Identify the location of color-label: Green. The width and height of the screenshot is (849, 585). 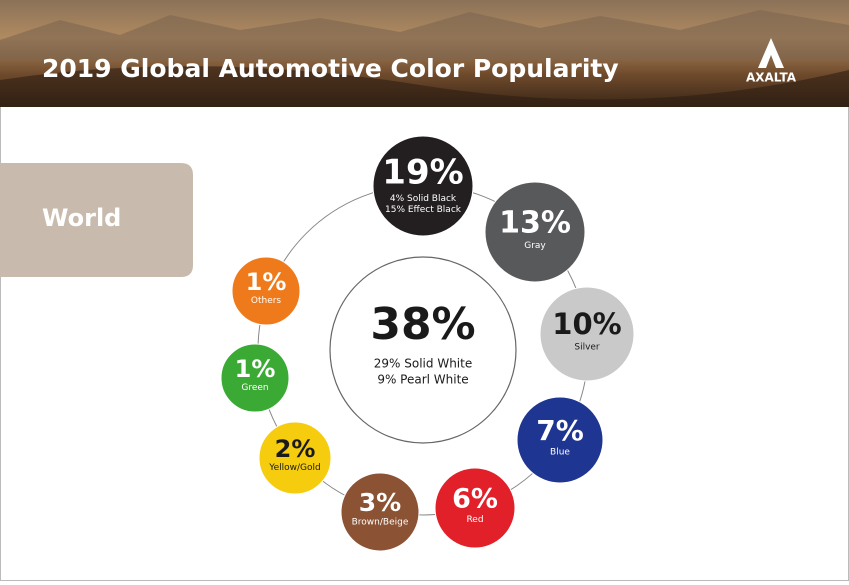
(254, 388).